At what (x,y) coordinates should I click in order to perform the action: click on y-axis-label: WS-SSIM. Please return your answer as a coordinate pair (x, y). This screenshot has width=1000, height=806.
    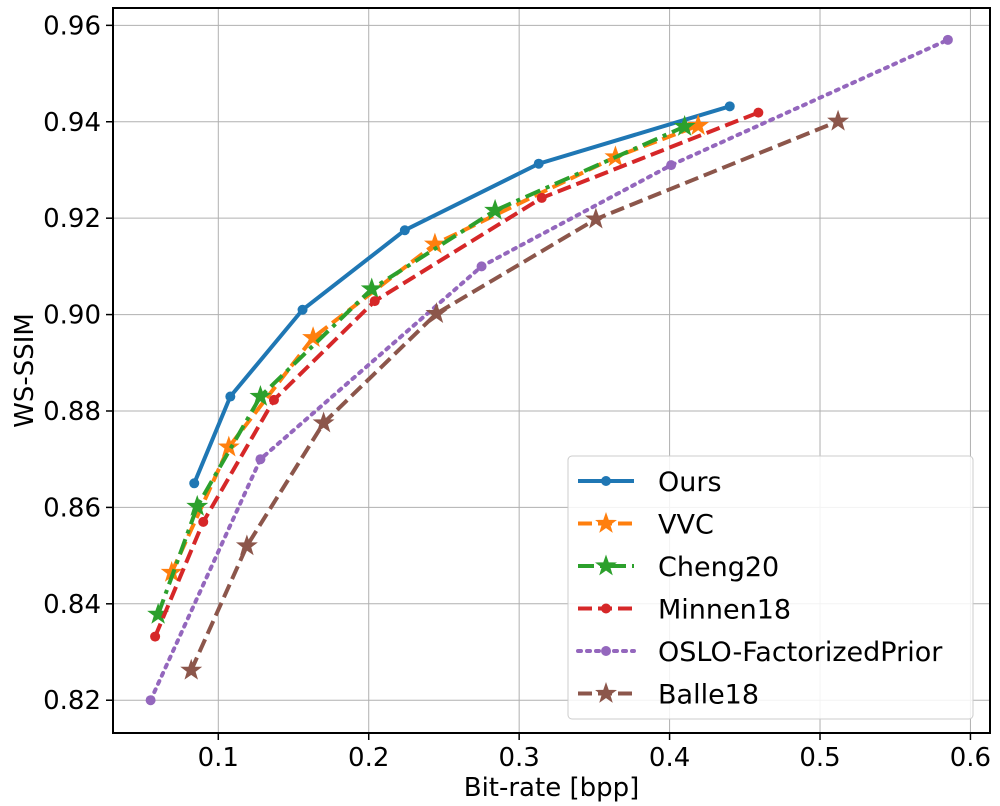
    Looking at the image, I should click on (25, 370).